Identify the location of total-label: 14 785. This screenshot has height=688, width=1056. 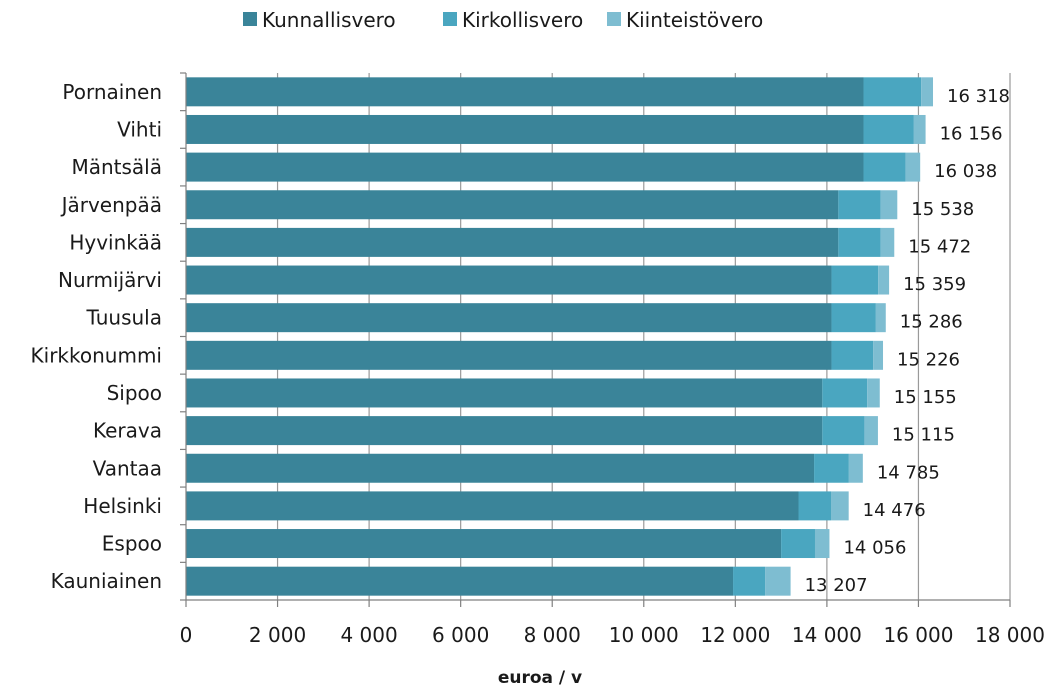
(908, 472).